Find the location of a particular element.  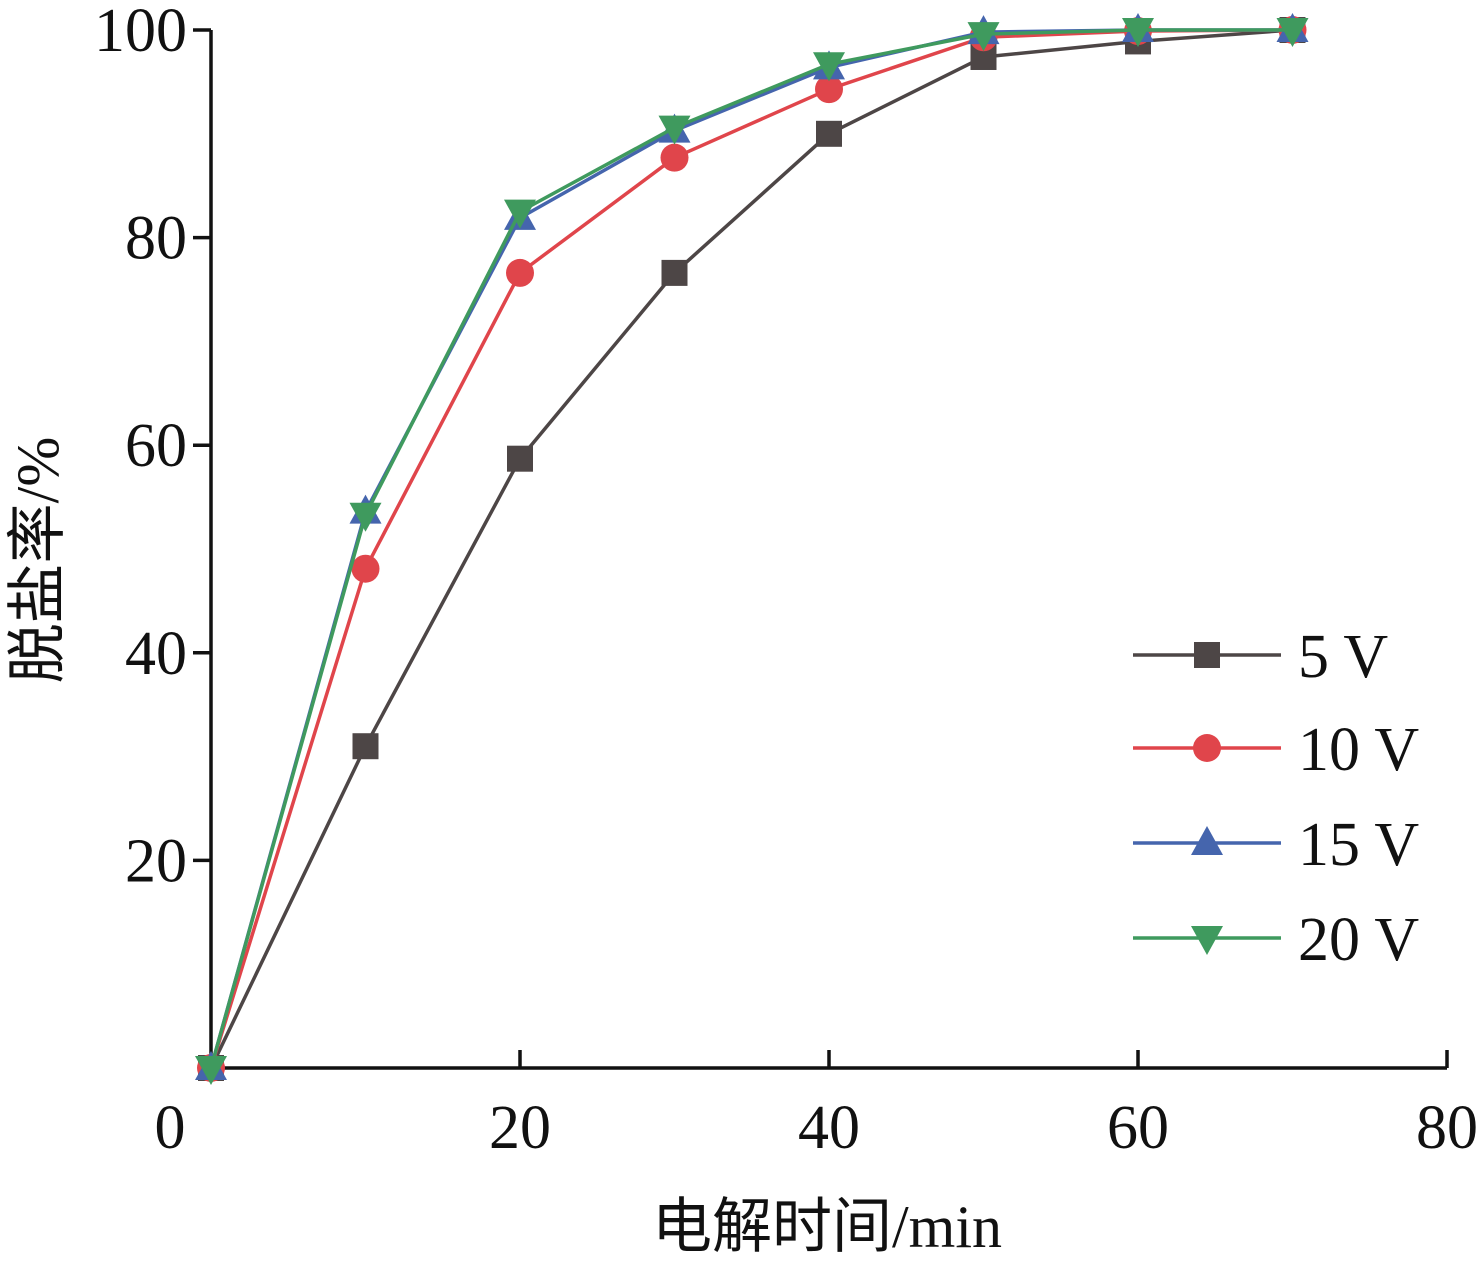

x-tick-label: 20 is located at coordinates (520, 1128).